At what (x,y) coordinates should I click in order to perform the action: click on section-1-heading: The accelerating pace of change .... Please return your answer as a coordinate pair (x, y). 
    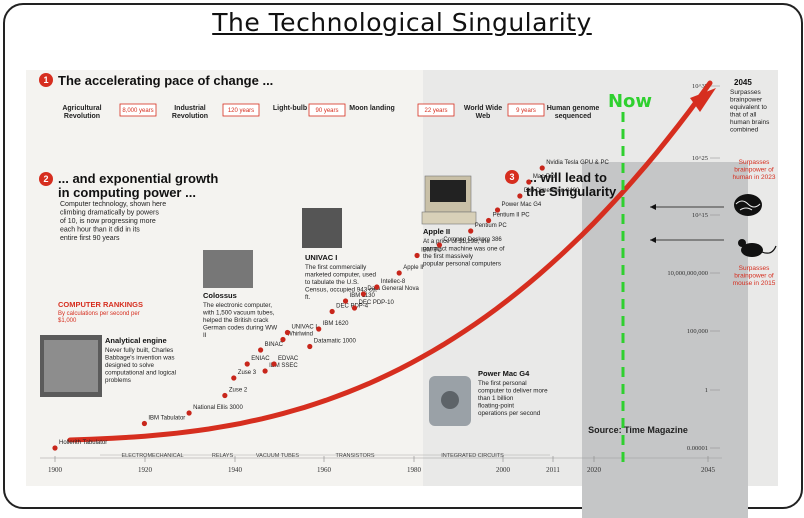
    Looking at the image, I should click on (165, 80).